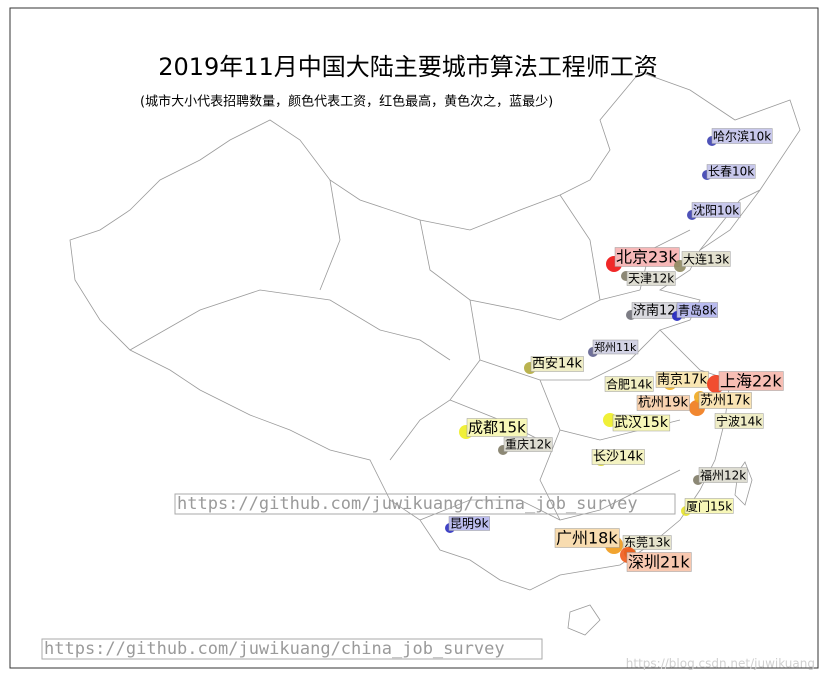 The height and width of the screenshot is (682, 825). I want to click on city-label-group: 南京17k, so click(682, 379).